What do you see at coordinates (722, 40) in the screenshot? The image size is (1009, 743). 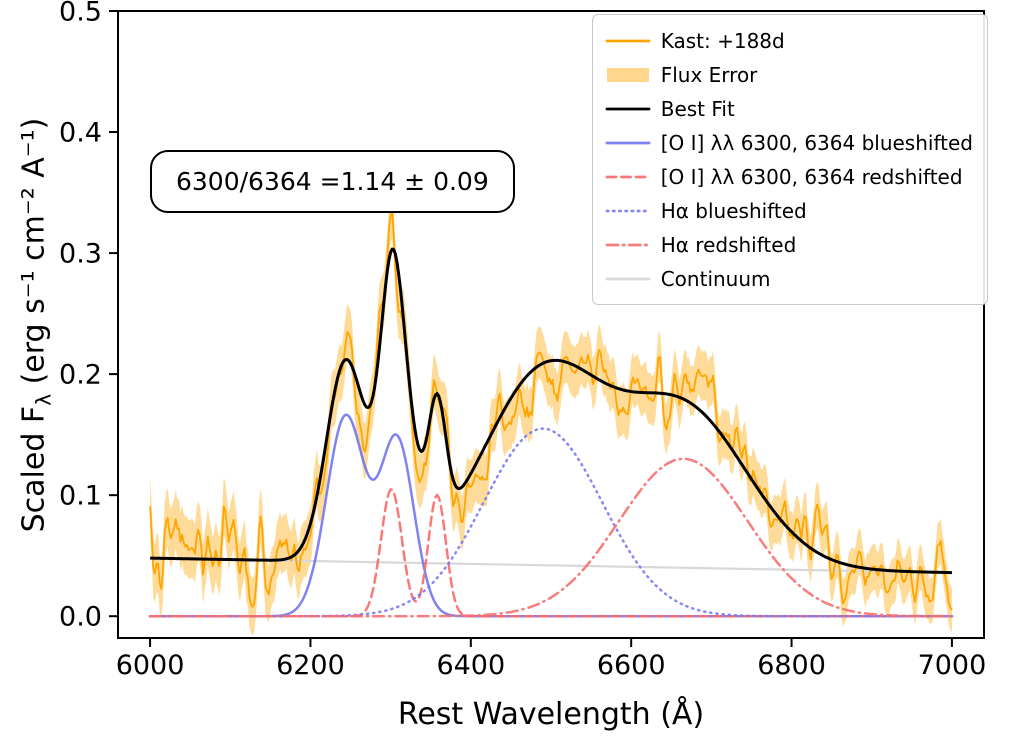 I see `legend-label: Kast: +188d` at bounding box center [722, 40].